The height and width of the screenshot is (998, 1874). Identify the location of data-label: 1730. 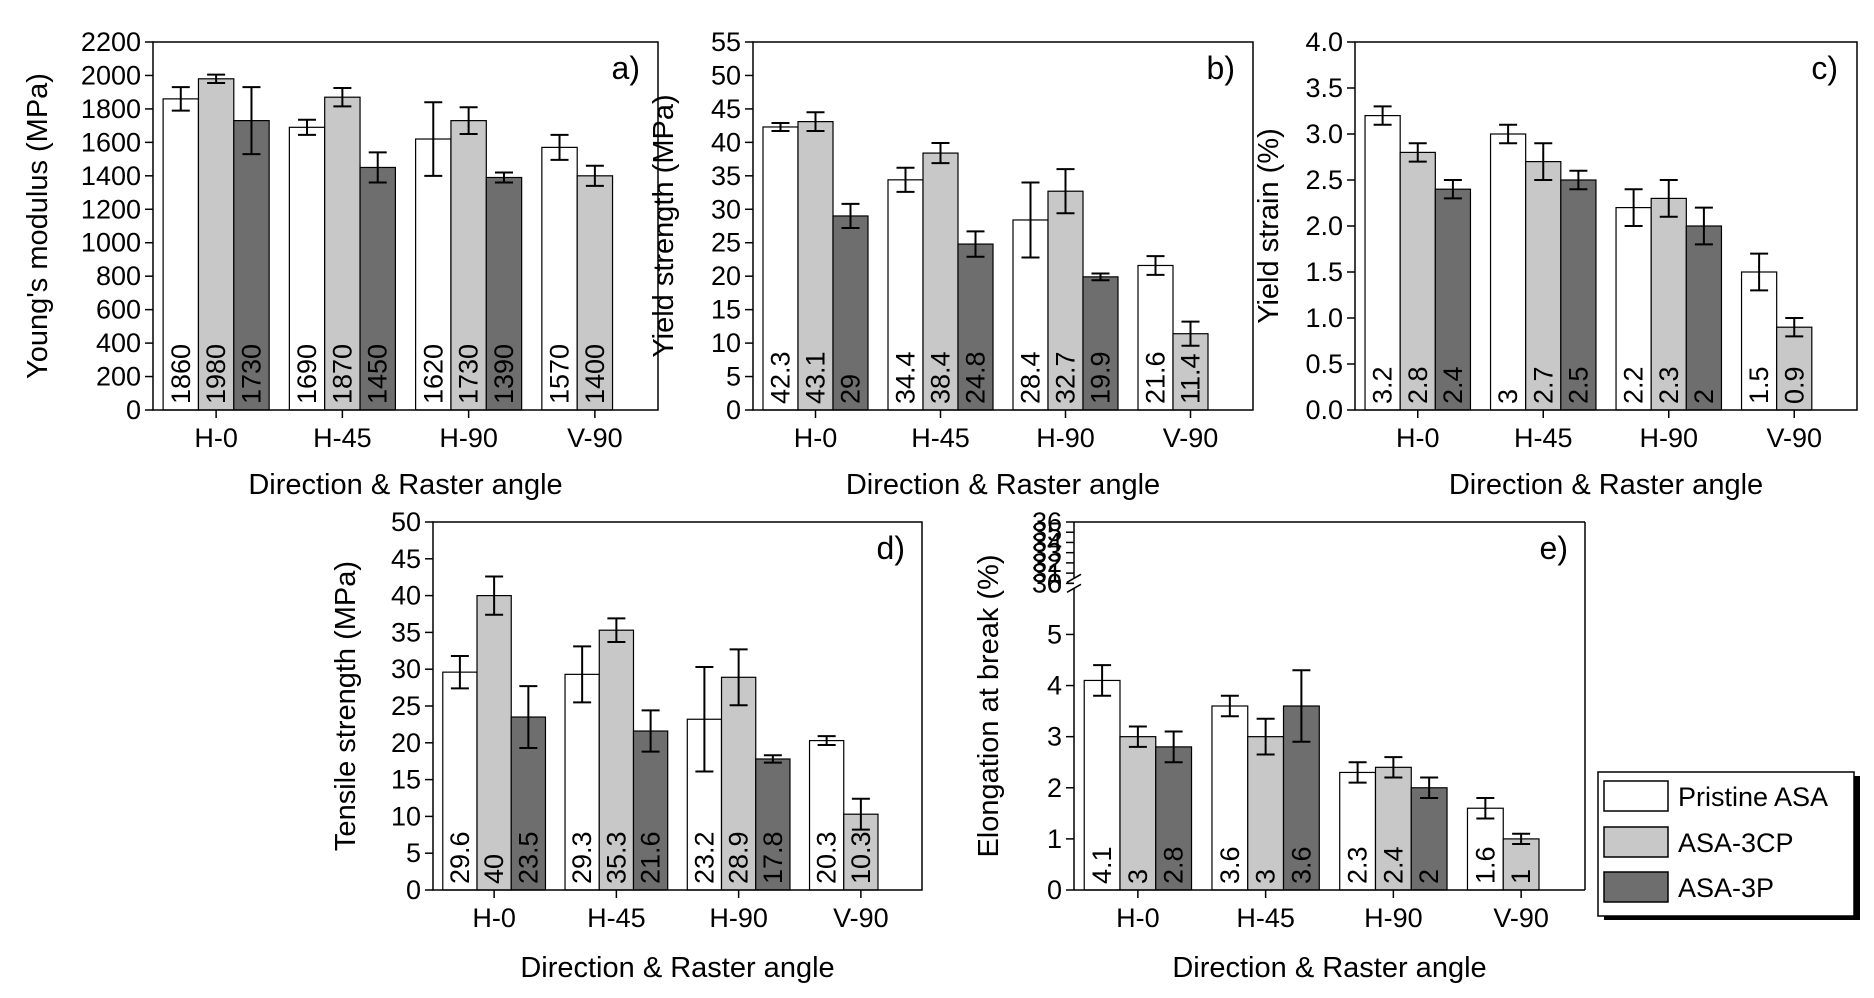
(251, 374).